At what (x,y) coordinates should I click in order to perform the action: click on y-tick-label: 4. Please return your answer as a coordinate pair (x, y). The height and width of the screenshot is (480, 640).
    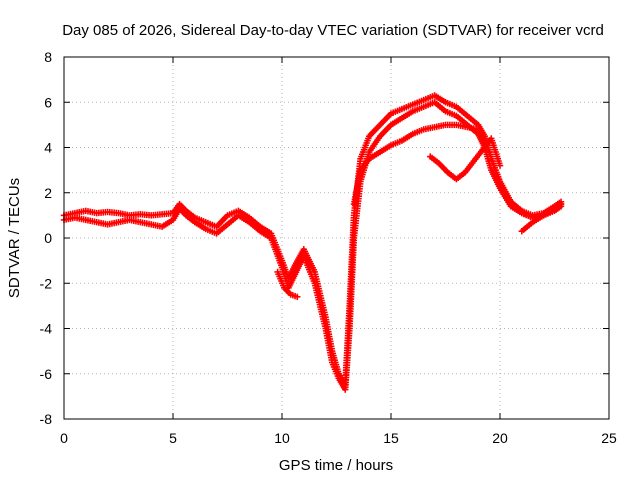
    Looking at the image, I should click on (48, 148).